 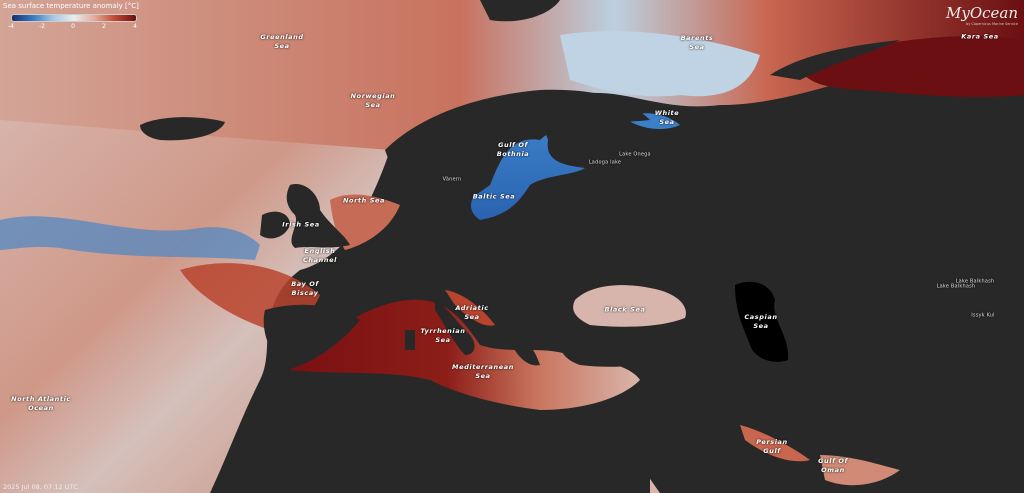 I want to click on map-label: Black Sea, so click(x=625, y=309).